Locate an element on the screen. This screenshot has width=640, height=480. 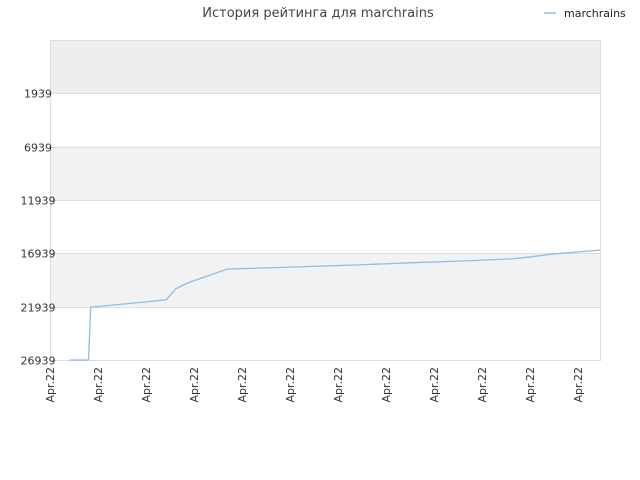
y-tick-label: 21939 is located at coordinates (38, 308).